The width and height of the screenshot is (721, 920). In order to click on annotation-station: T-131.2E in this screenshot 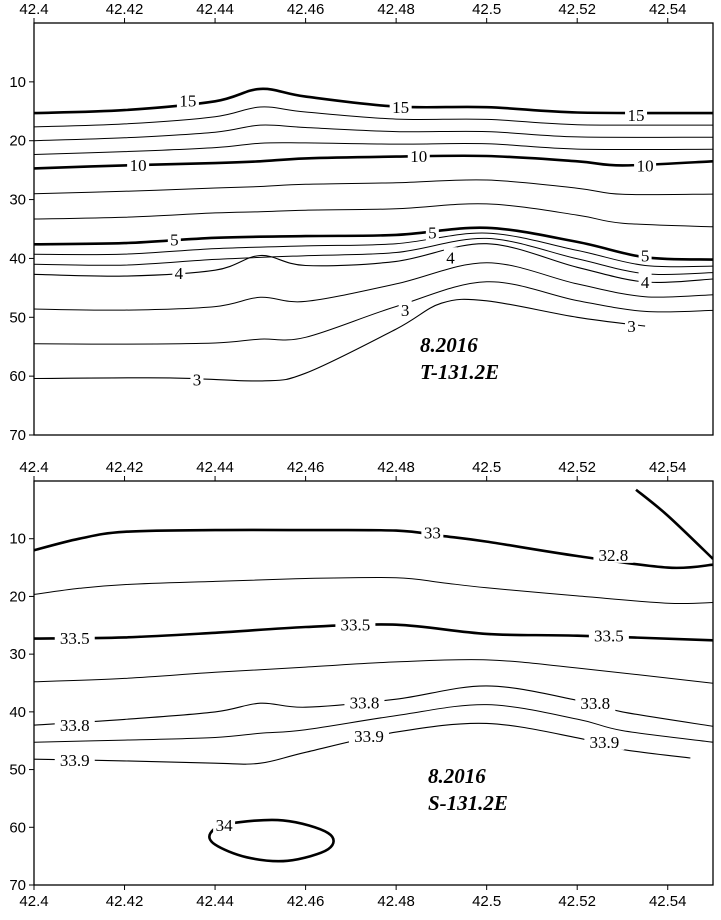, I will do `click(459, 372)`.